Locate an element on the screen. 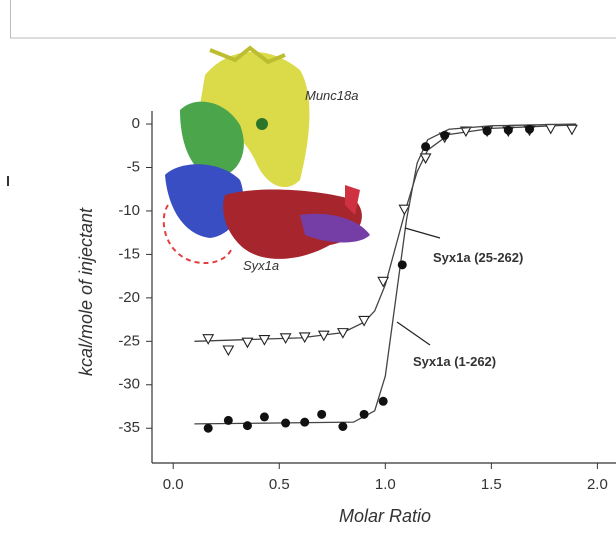 The width and height of the screenshot is (616, 544). text-box is located at coordinates (313, 19).